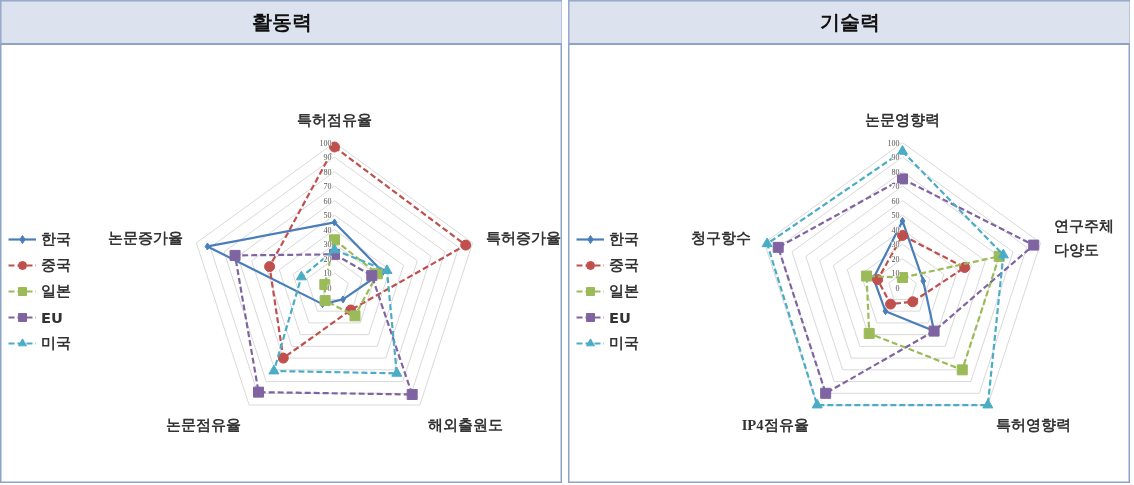 The width and height of the screenshot is (1134, 485). Describe the element at coordinates (281, 22) in the screenshot. I see `chart-title: 활동력` at that location.